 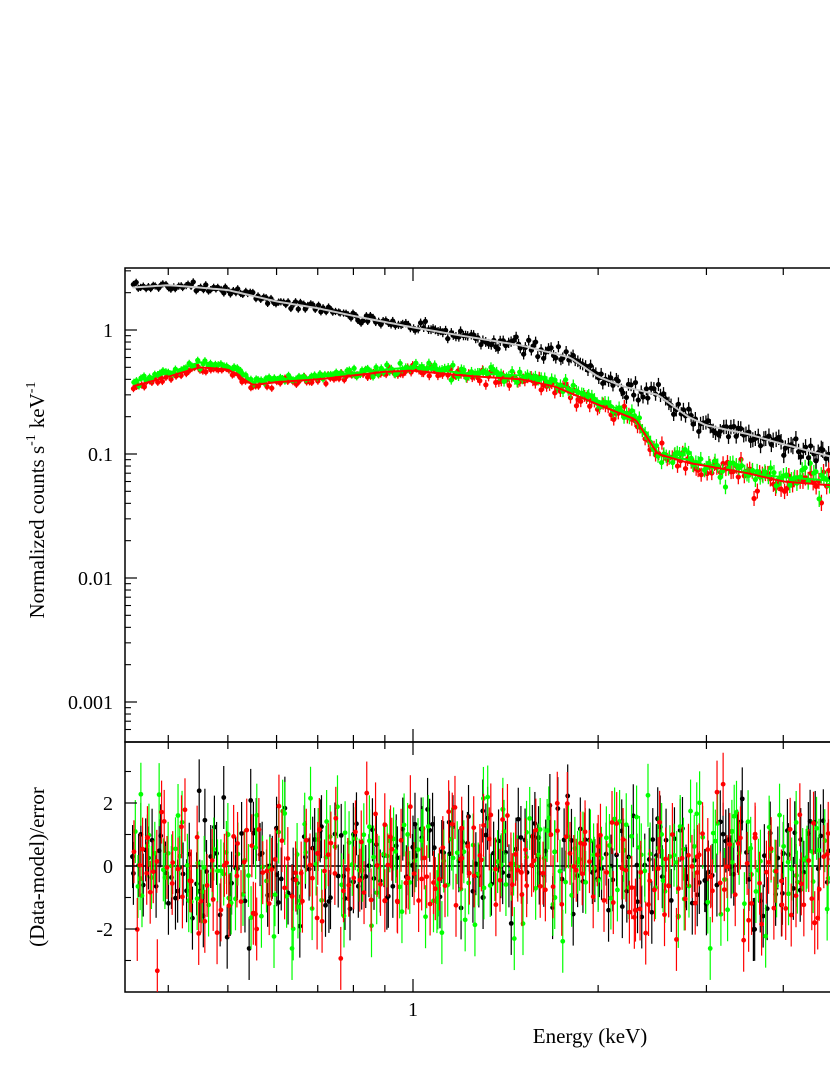 I want to click on y-tick-label: 0.1, so click(x=100, y=455).